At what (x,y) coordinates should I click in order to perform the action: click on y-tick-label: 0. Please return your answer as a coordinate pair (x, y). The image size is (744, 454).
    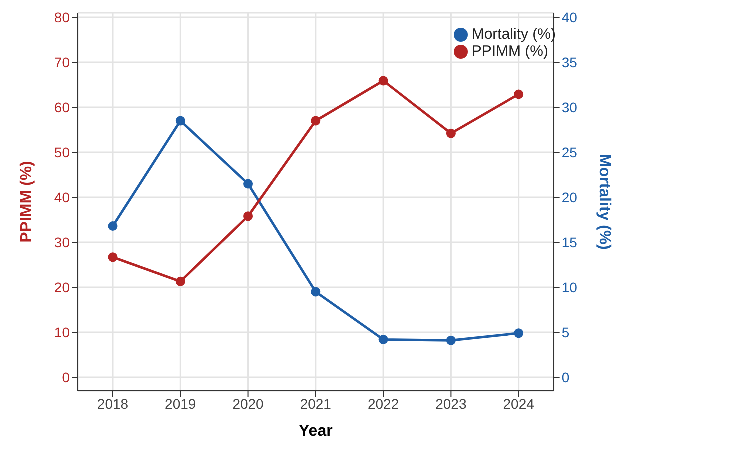
    Looking at the image, I should click on (66, 377).